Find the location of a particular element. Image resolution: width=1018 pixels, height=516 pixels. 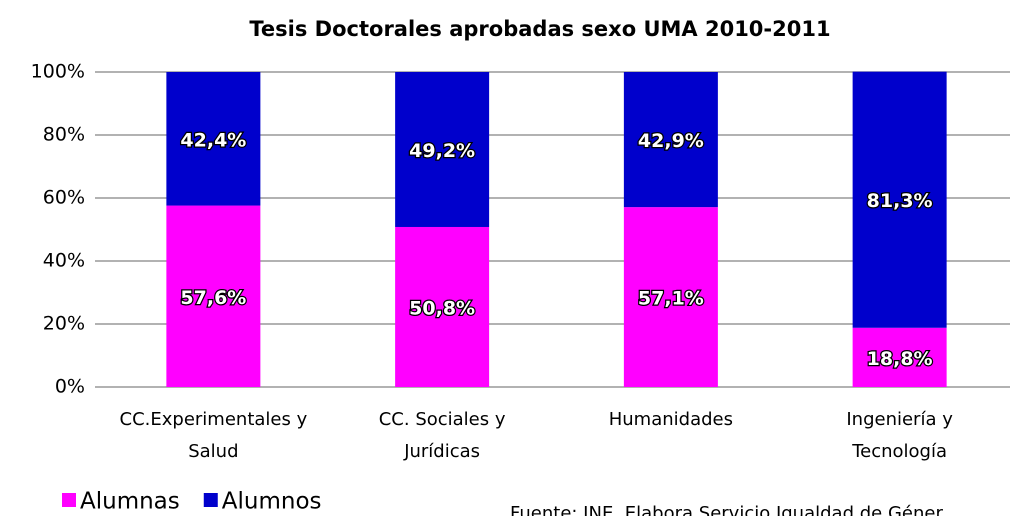

y-tick-label: 0% is located at coordinates (70, 387).